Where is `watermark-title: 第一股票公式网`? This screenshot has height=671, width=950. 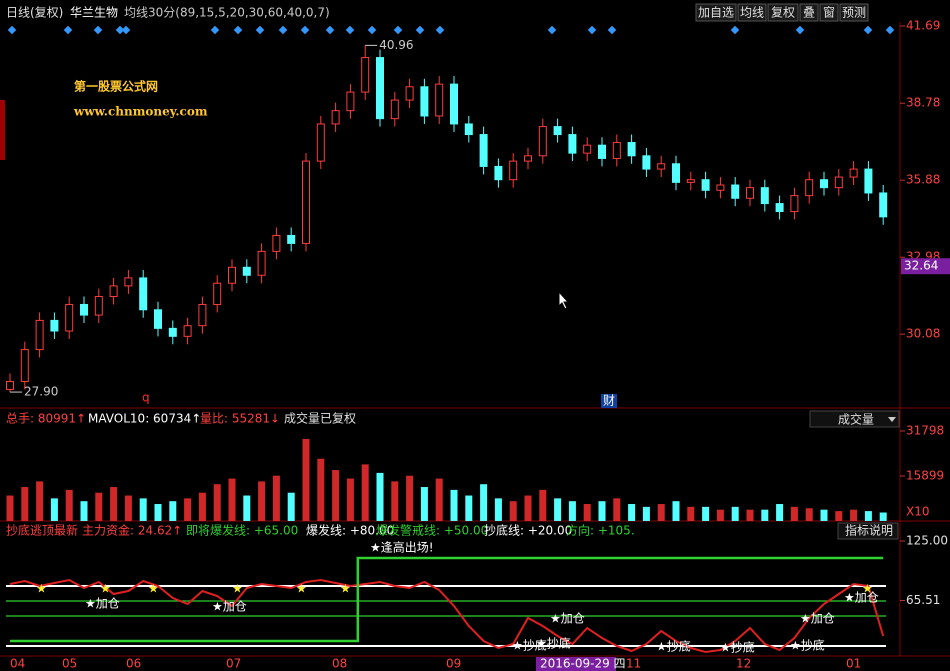
watermark-title: 第一股票公式网 is located at coordinates (116, 86).